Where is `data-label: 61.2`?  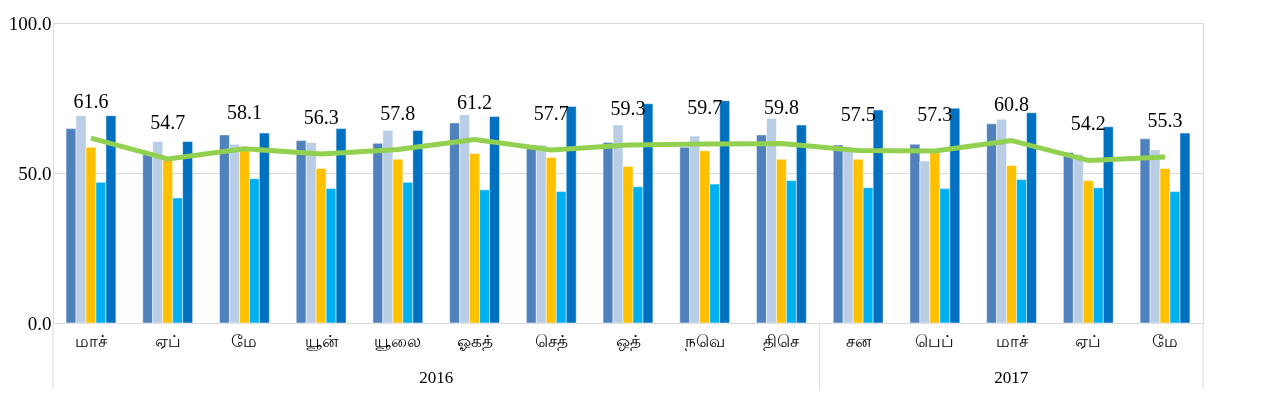 data-label: 61.2 is located at coordinates (475, 102).